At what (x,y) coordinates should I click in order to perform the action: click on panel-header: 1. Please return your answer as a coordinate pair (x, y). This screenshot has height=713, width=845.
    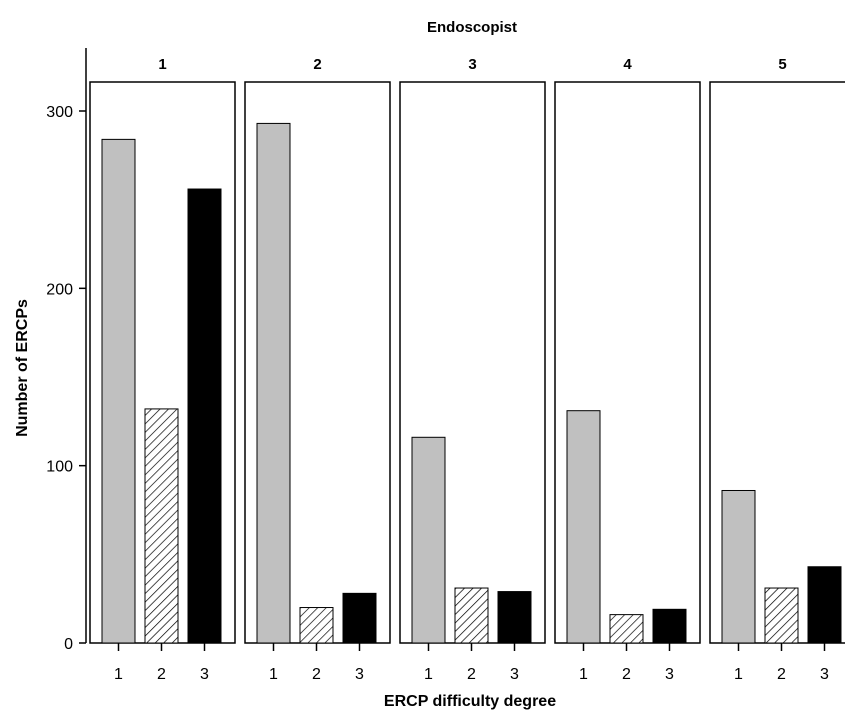
    Looking at the image, I should click on (162, 64).